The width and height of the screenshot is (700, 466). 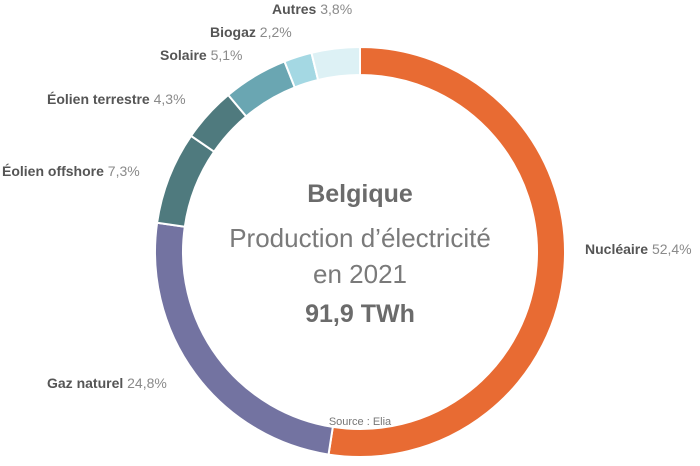 I want to click on center-subtitle-line2: en 2021, so click(x=360, y=274).